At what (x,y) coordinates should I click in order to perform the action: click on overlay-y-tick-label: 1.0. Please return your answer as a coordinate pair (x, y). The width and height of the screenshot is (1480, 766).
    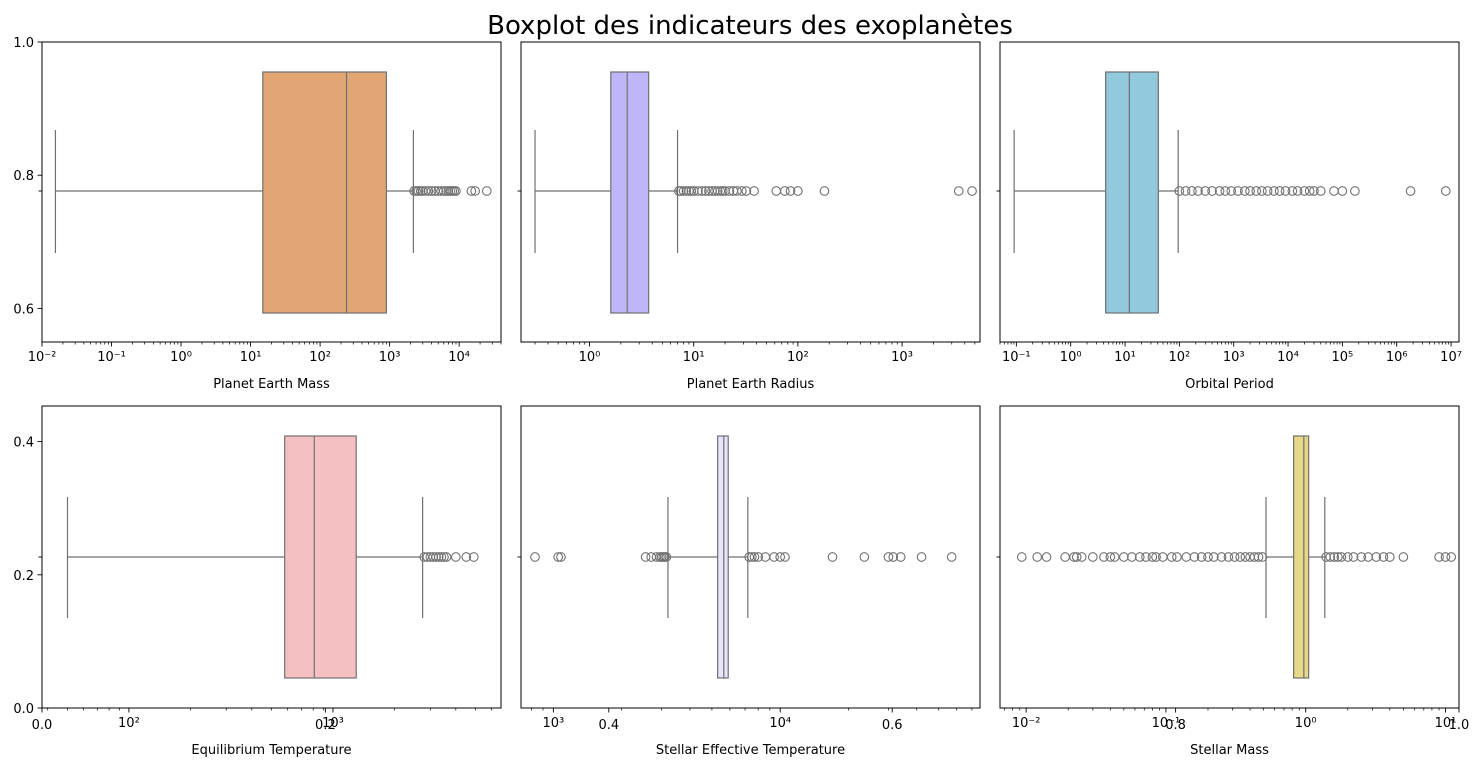
    Looking at the image, I should click on (23, 43).